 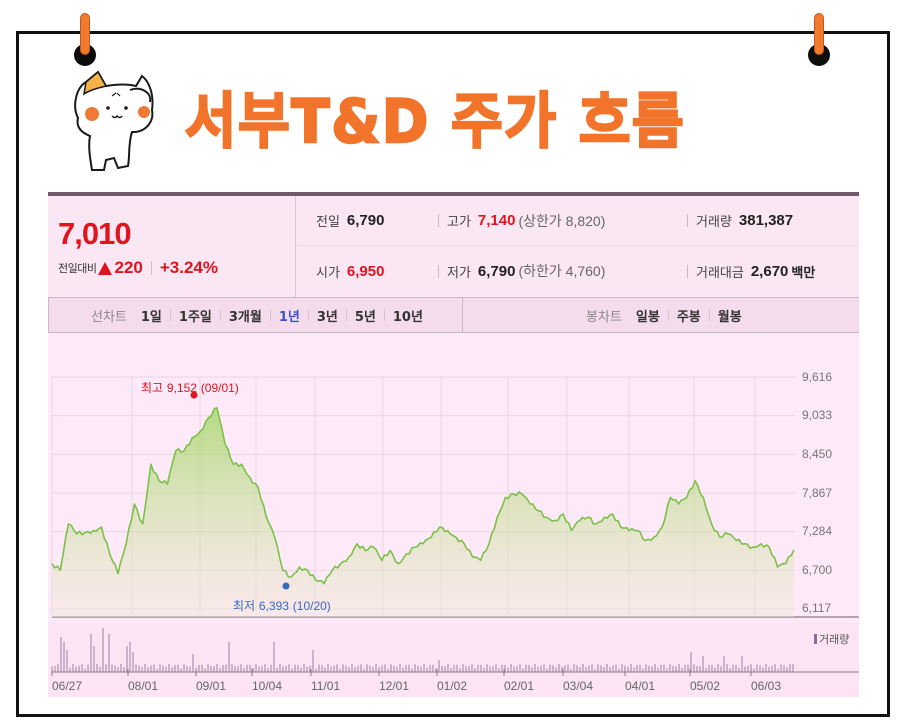 What do you see at coordinates (714, 222) in the screenshot?
I see `volume-label: 거래량` at bounding box center [714, 222].